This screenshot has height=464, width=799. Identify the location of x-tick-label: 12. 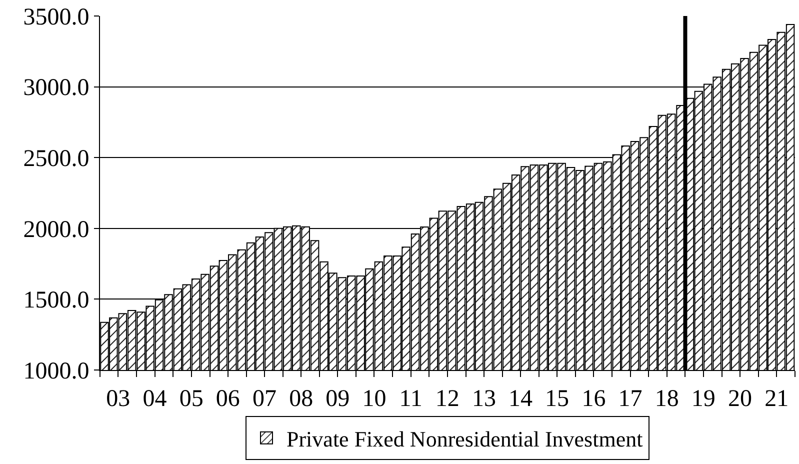
(447, 399).